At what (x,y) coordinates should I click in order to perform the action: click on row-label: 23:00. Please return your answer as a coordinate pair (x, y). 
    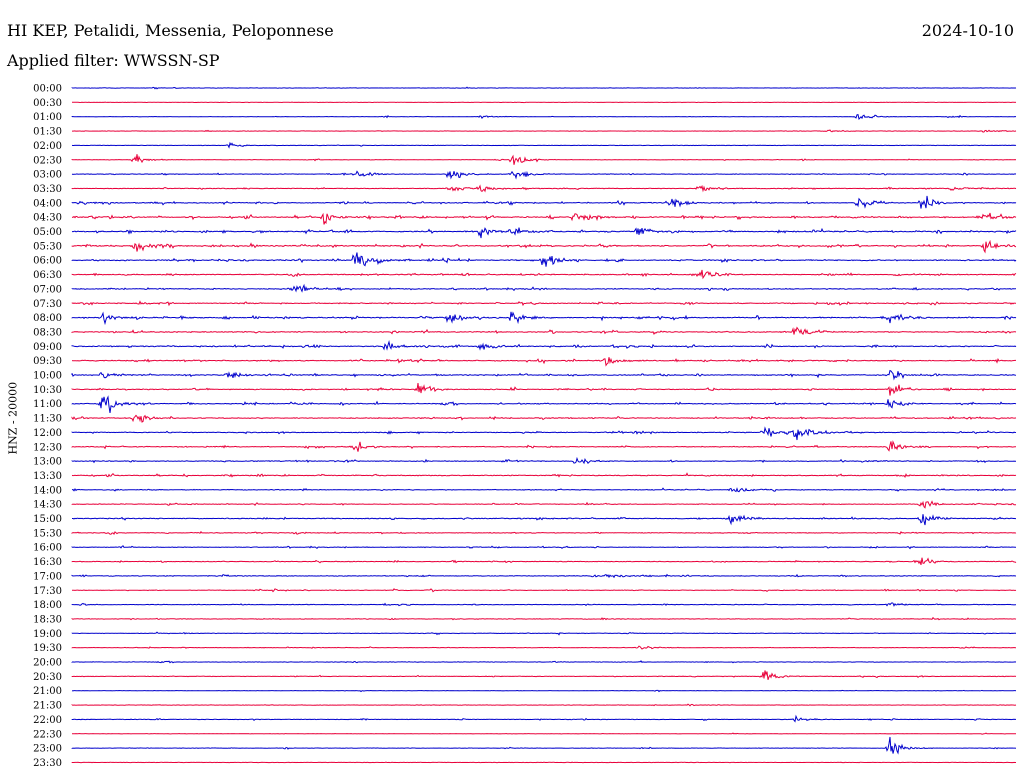
    Looking at the image, I should click on (47, 749).